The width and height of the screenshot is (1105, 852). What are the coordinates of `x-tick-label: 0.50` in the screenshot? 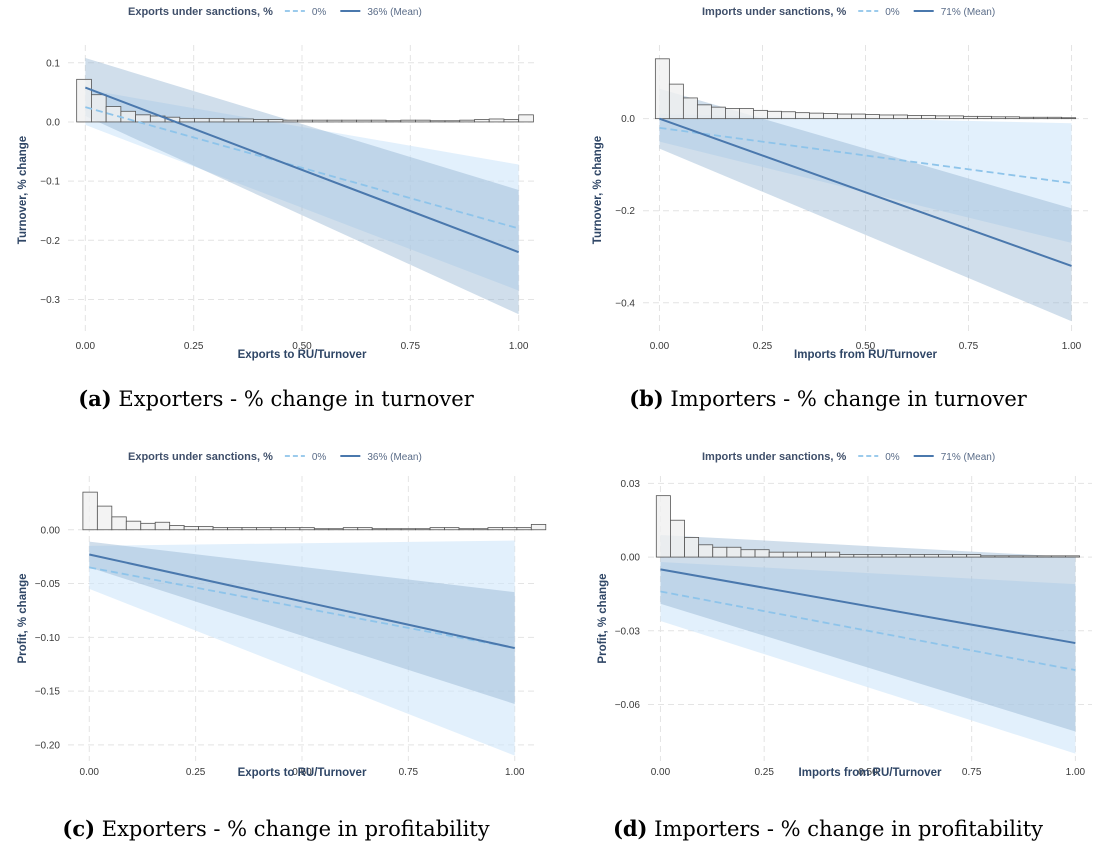 It's located at (866, 346).